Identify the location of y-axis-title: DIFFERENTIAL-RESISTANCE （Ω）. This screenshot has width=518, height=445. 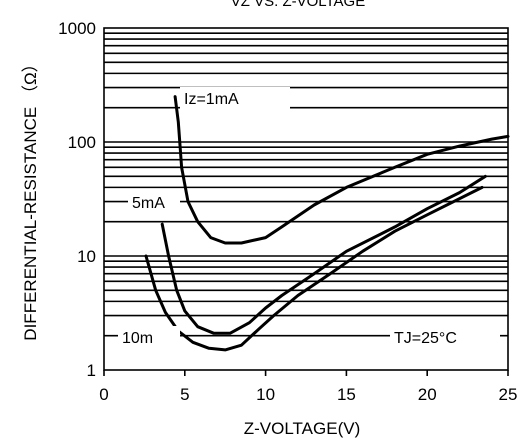
(30, 197).